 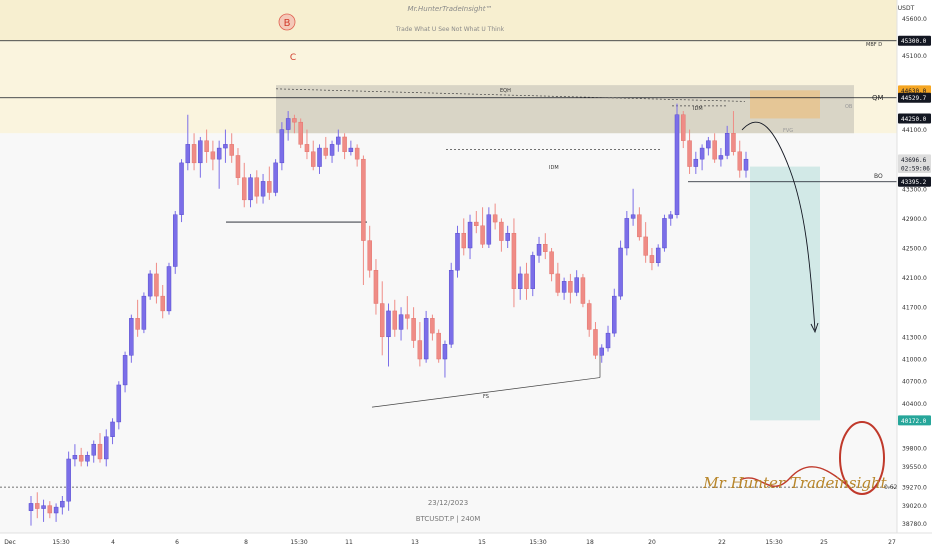 I want to click on time-tick-label: 4, so click(x=113, y=542).